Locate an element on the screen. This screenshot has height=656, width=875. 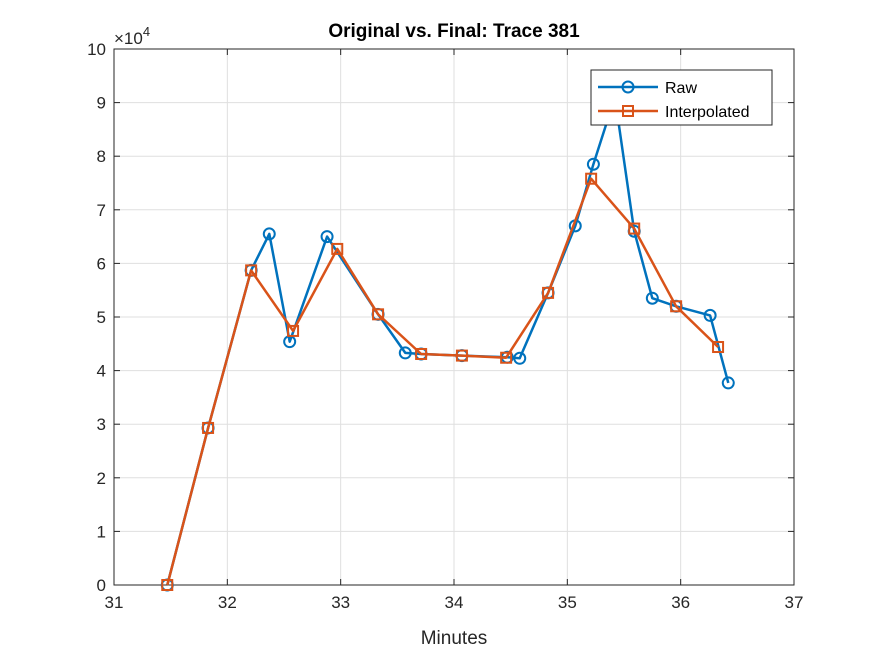
legend-raw-label: Raw is located at coordinates (681, 88).